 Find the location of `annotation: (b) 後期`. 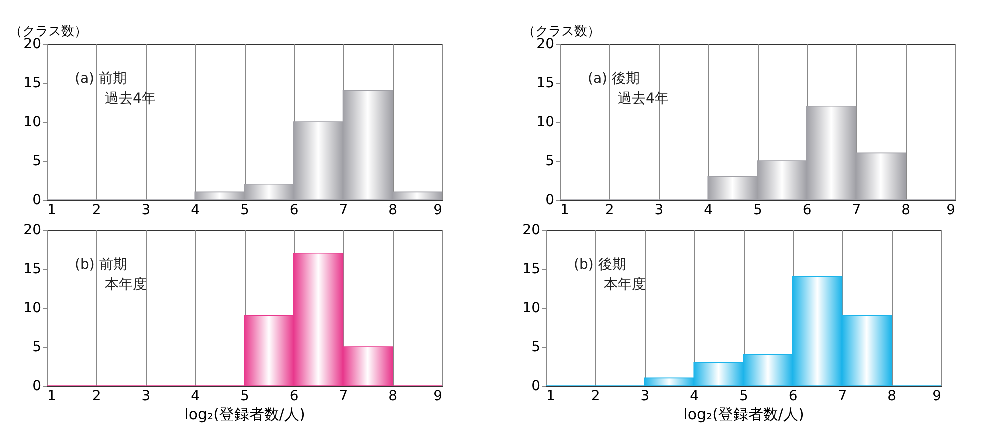

annotation: (b) 後期 is located at coordinates (600, 265).